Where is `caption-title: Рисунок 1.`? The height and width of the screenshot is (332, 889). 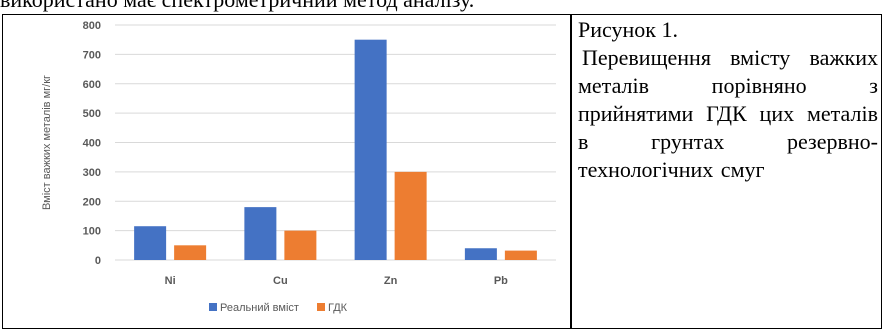 caption-title: Рисунок 1. is located at coordinates (628, 29).